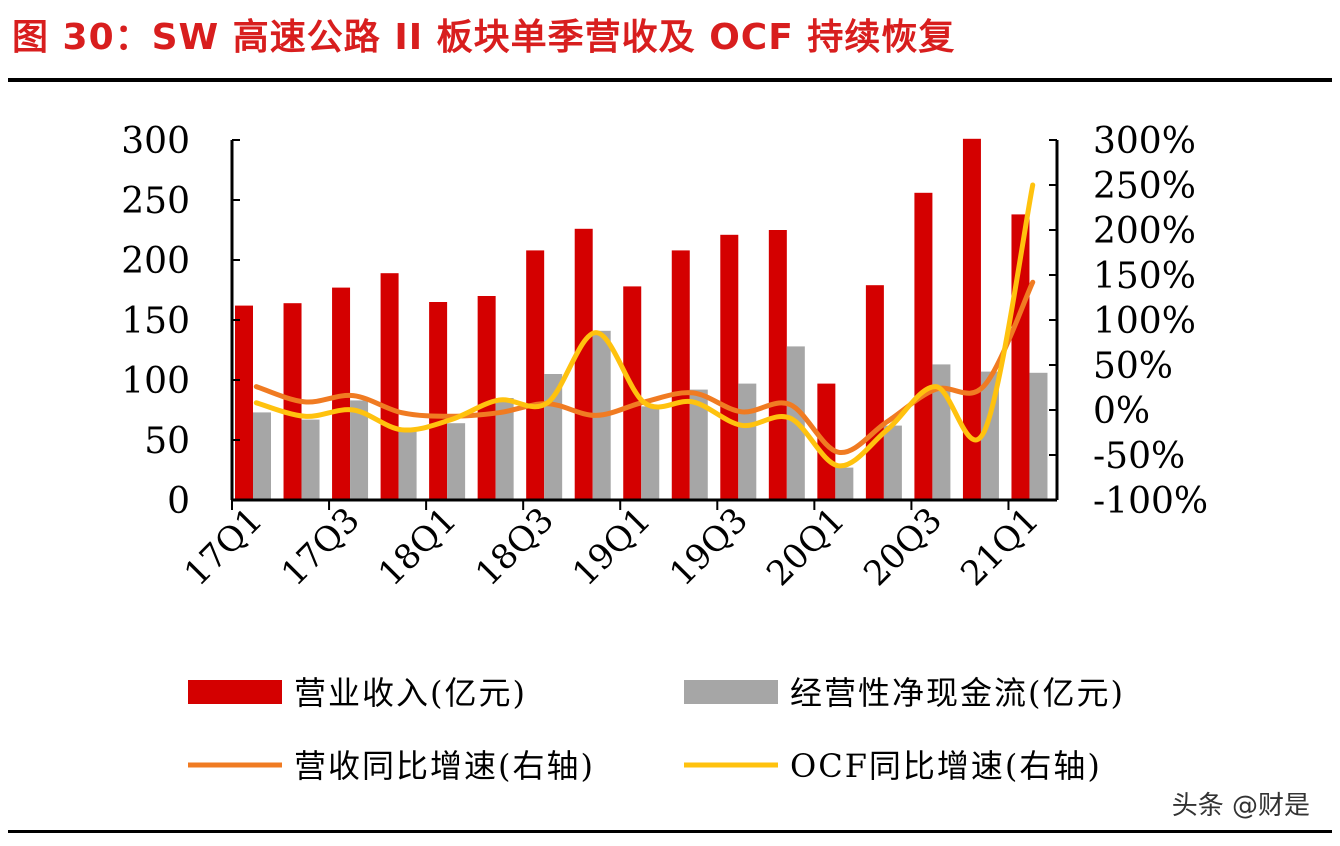 The height and width of the screenshot is (846, 1340). I want to click on bar-revenue-19Q4, so click(777, 365).